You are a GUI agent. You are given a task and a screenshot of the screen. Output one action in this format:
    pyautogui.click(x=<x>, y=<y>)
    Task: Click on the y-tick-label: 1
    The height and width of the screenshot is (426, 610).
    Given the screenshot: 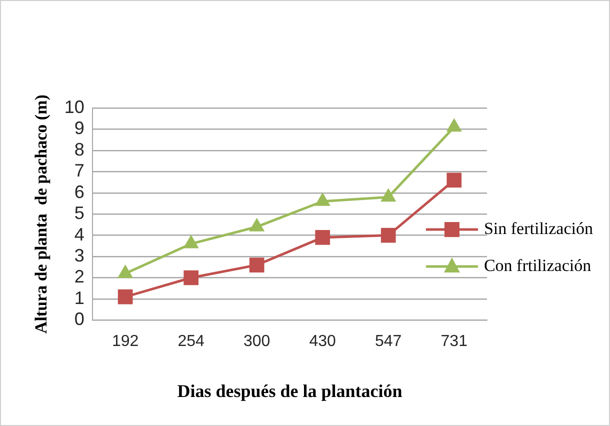 What is the action you would take?
    pyautogui.click(x=79, y=298)
    